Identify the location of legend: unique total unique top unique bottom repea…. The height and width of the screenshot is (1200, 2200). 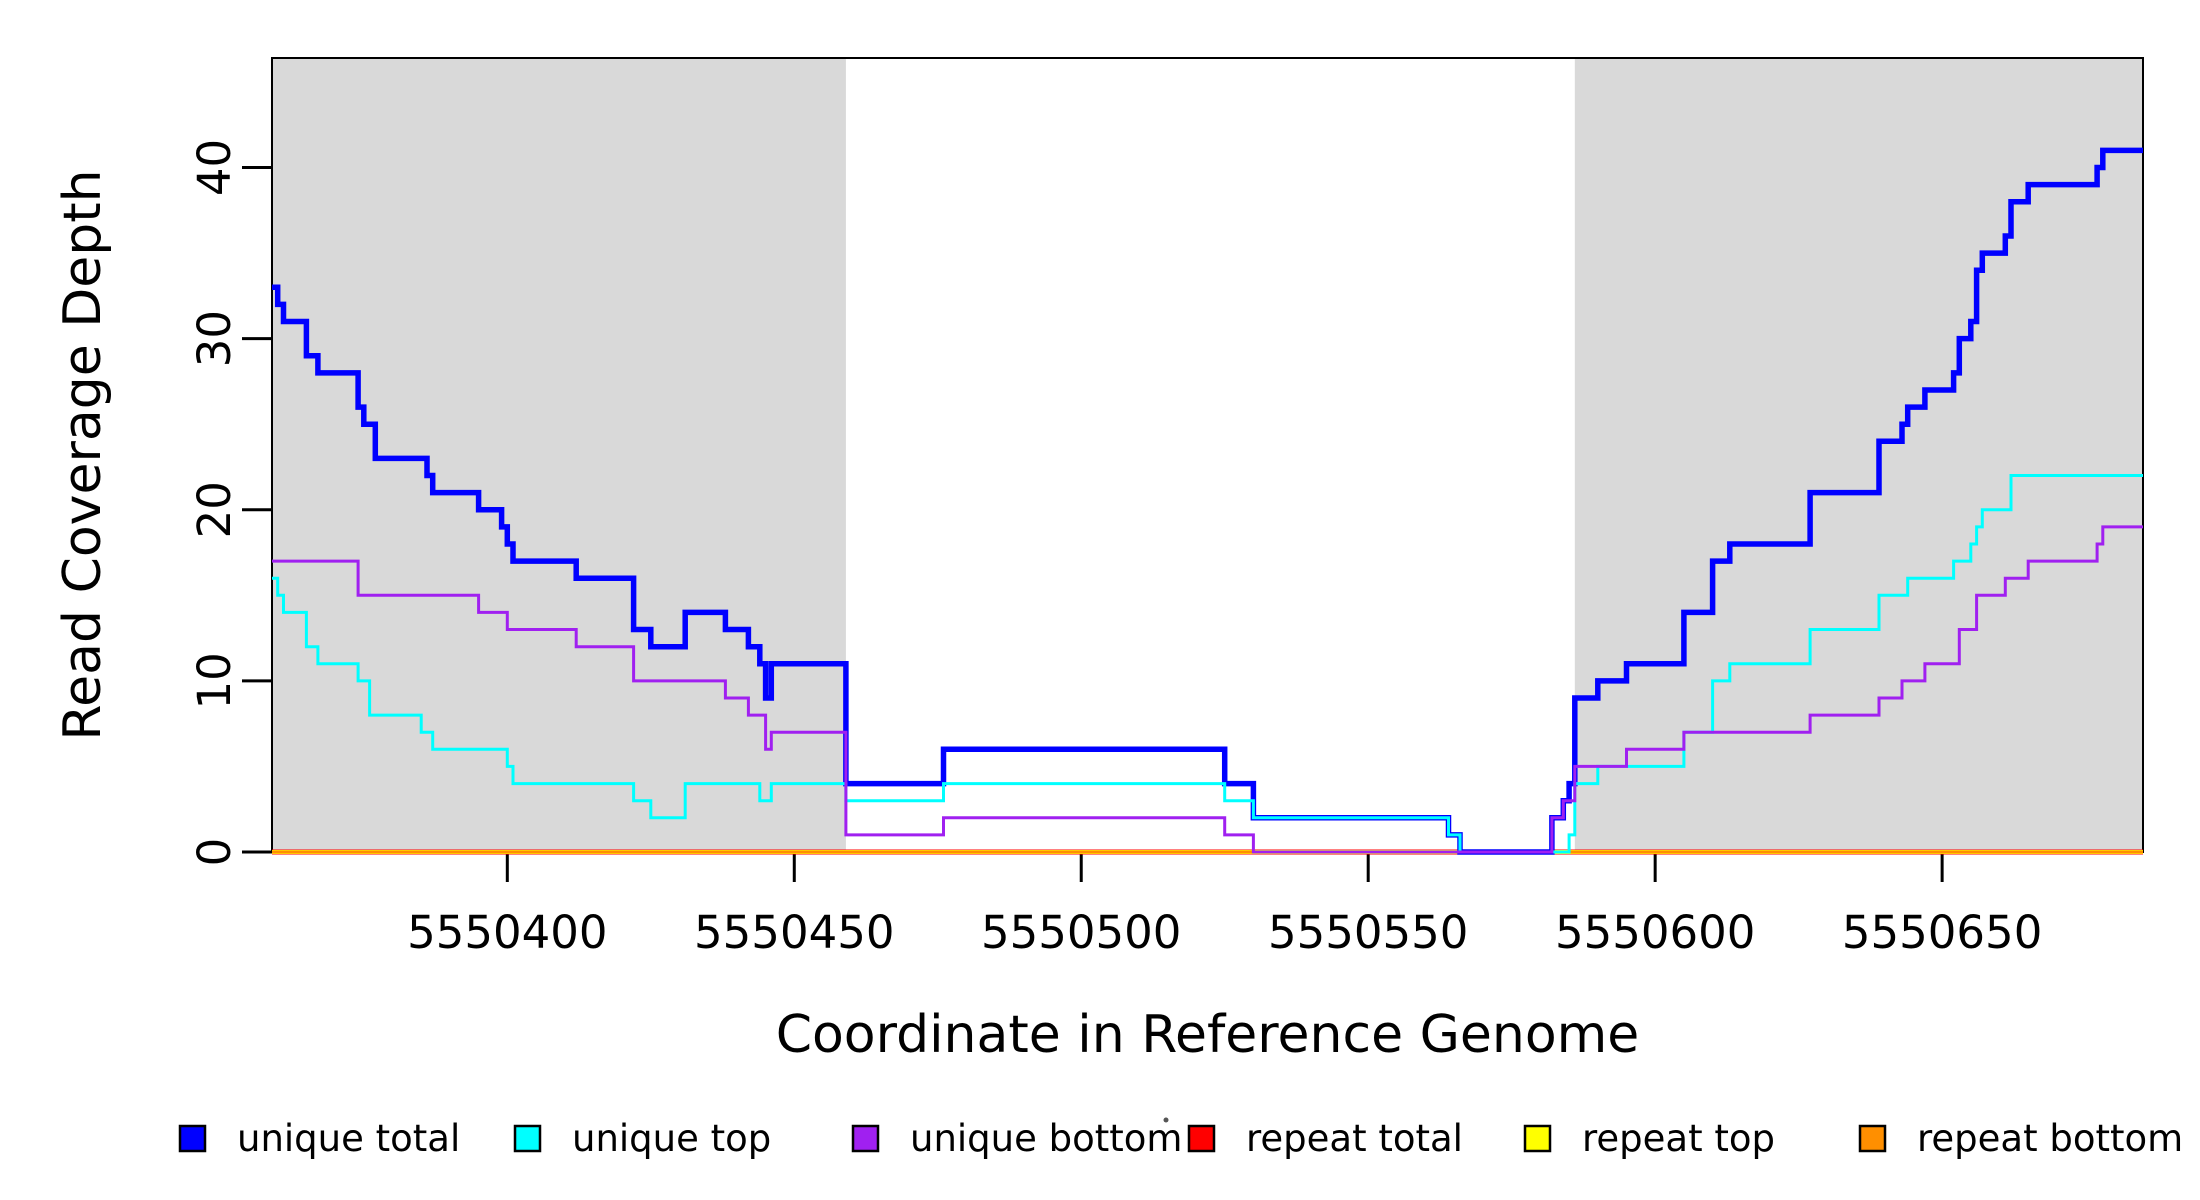
(1180, 1138).